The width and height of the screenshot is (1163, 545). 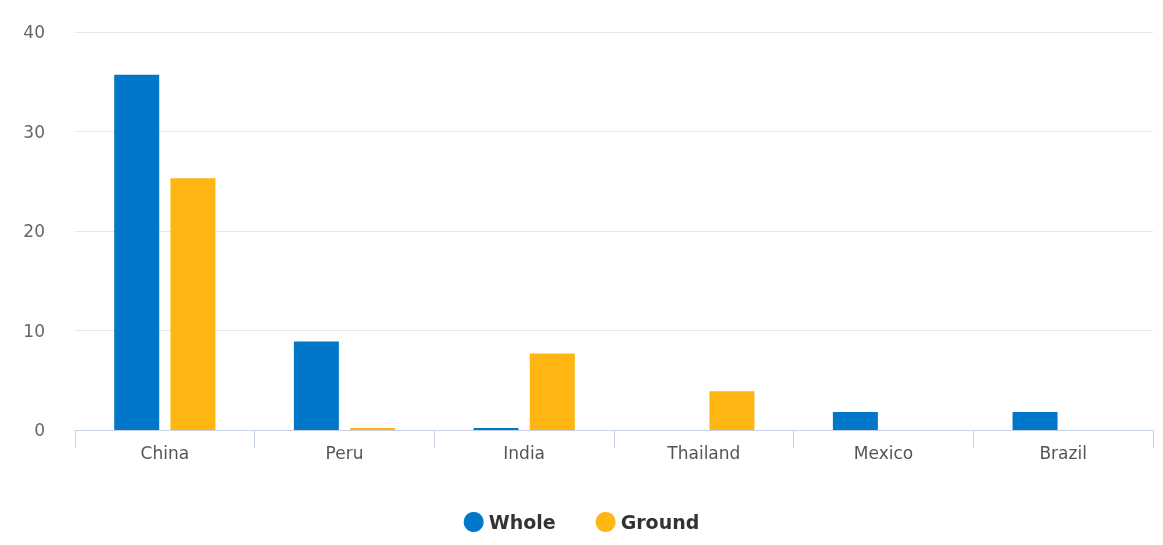 What do you see at coordinates (344, 452) in the screenshot?
I see `x-tick-label: Peru` at bounding box center [344, 452].